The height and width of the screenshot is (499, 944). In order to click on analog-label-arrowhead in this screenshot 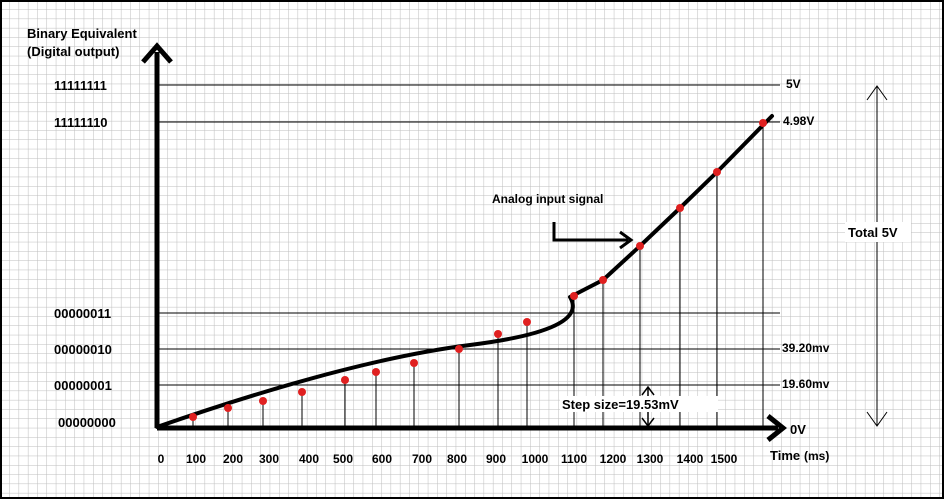, I will do `click(626, 240)`.